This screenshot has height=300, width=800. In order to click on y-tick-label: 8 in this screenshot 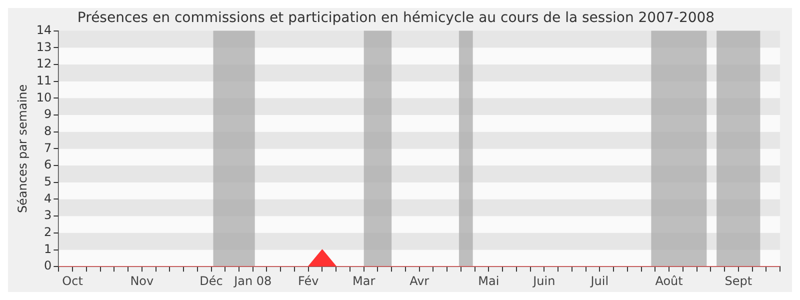, I will do `click(48, 131)`.